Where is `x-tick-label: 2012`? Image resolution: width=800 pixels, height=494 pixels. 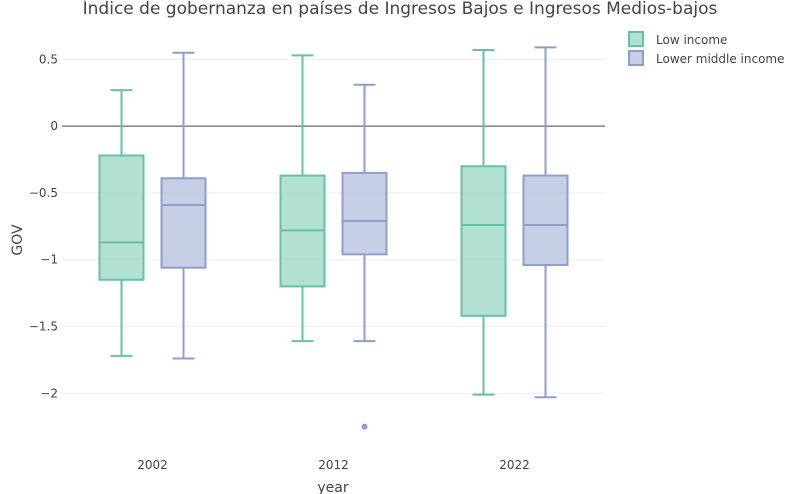
x-tick-label: 2012 is located at coordinates (333, 465).